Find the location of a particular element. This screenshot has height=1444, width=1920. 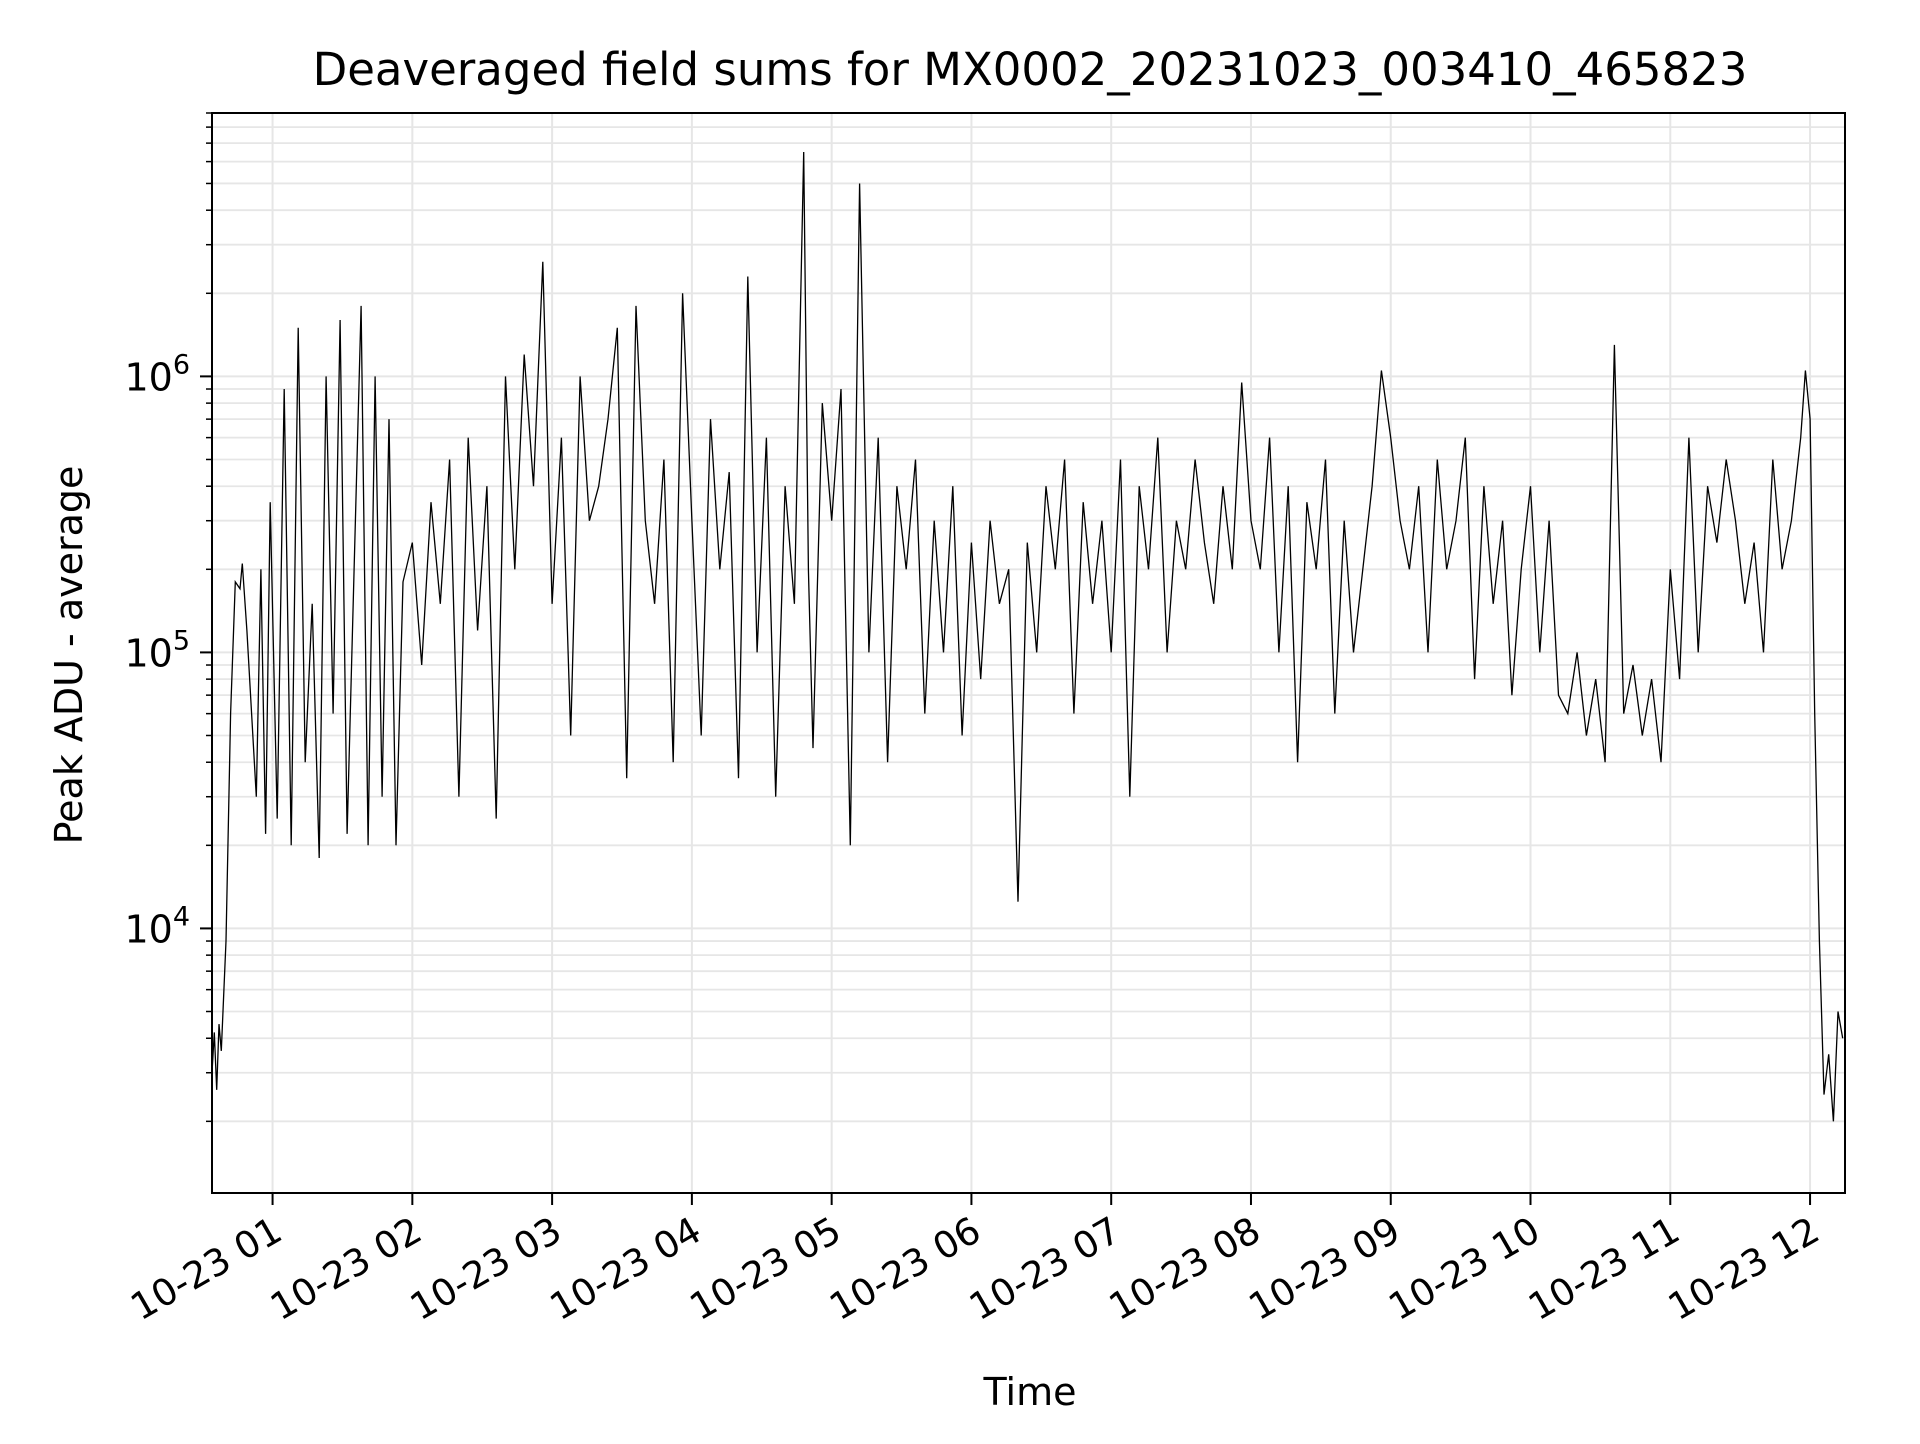

x-tick-label: 10-23 03 is located at coordinates (486, 1269).